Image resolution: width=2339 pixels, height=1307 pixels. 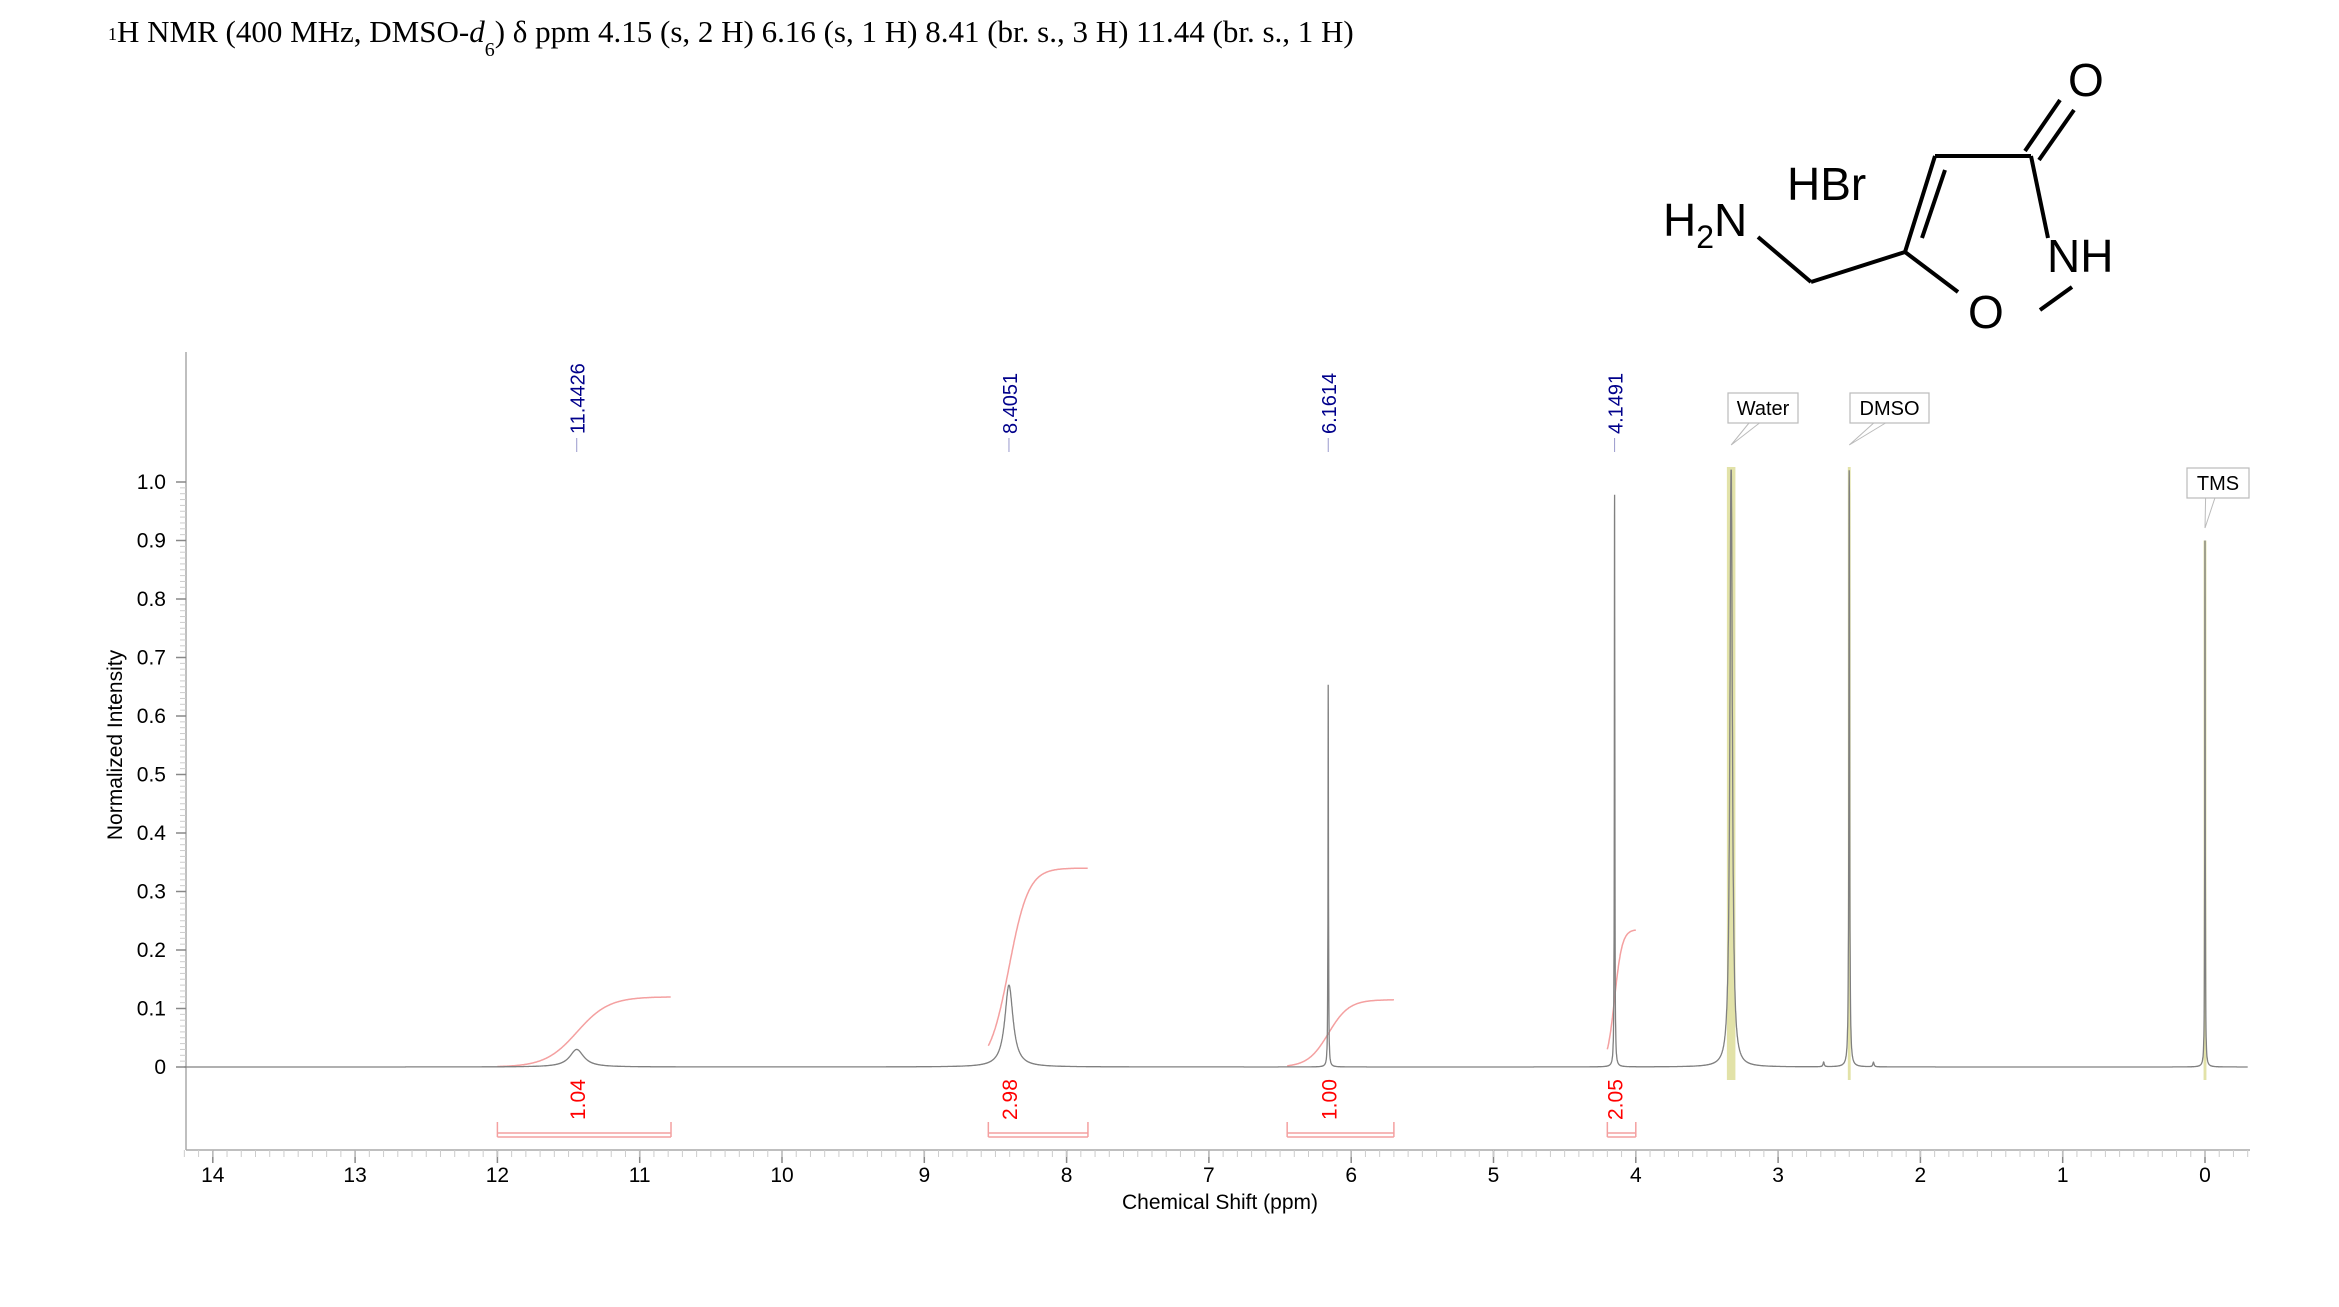 I want to click on chemical-structure, so click(x=1916, y=205).